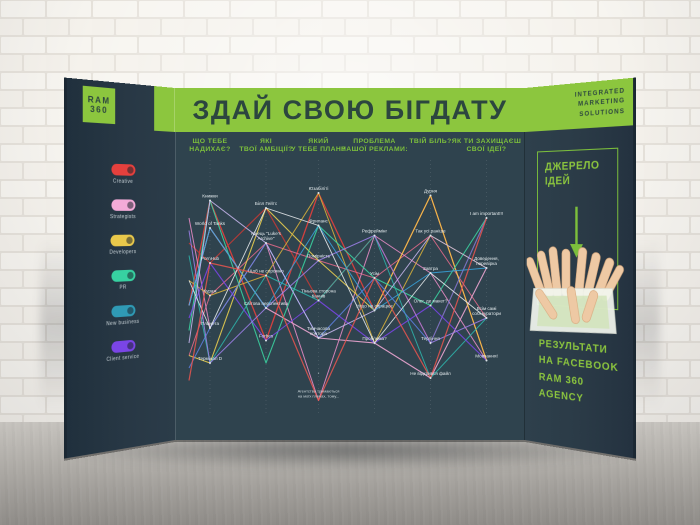 The image size is (700, 525). I want to click on svg-text: PornHub, so click(210, 258).